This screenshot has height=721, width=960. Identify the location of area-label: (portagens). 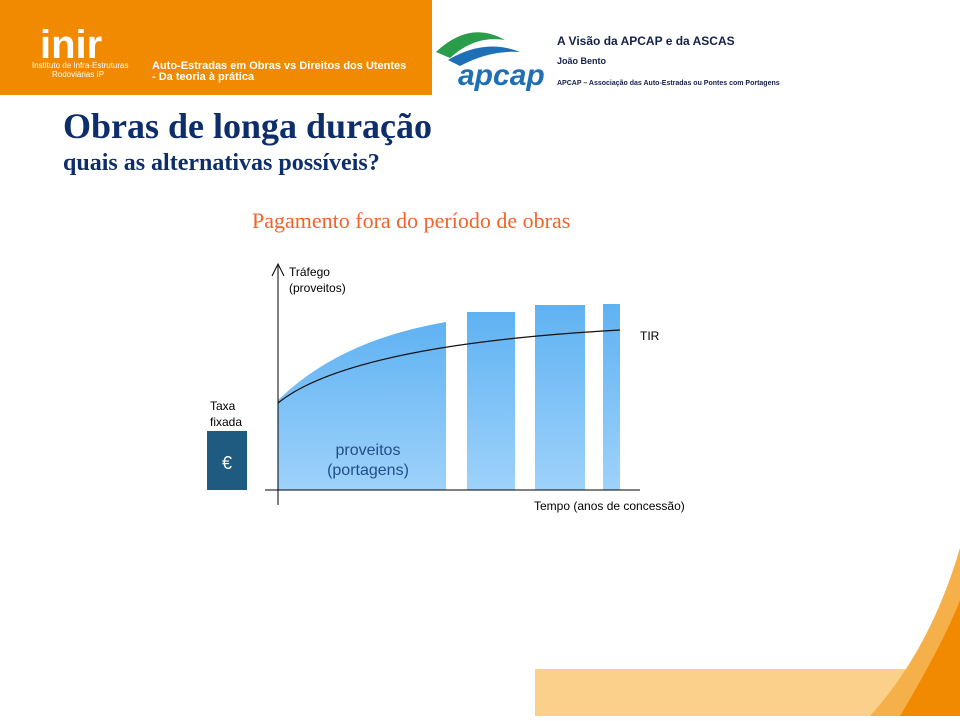
(368, 470).